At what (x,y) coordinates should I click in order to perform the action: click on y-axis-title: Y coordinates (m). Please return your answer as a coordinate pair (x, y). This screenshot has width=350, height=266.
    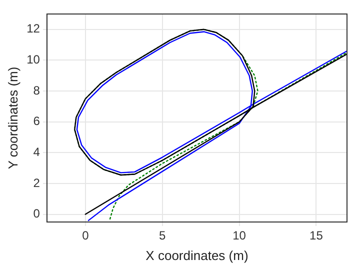
    Looking at the image, I should click on (12, 118).